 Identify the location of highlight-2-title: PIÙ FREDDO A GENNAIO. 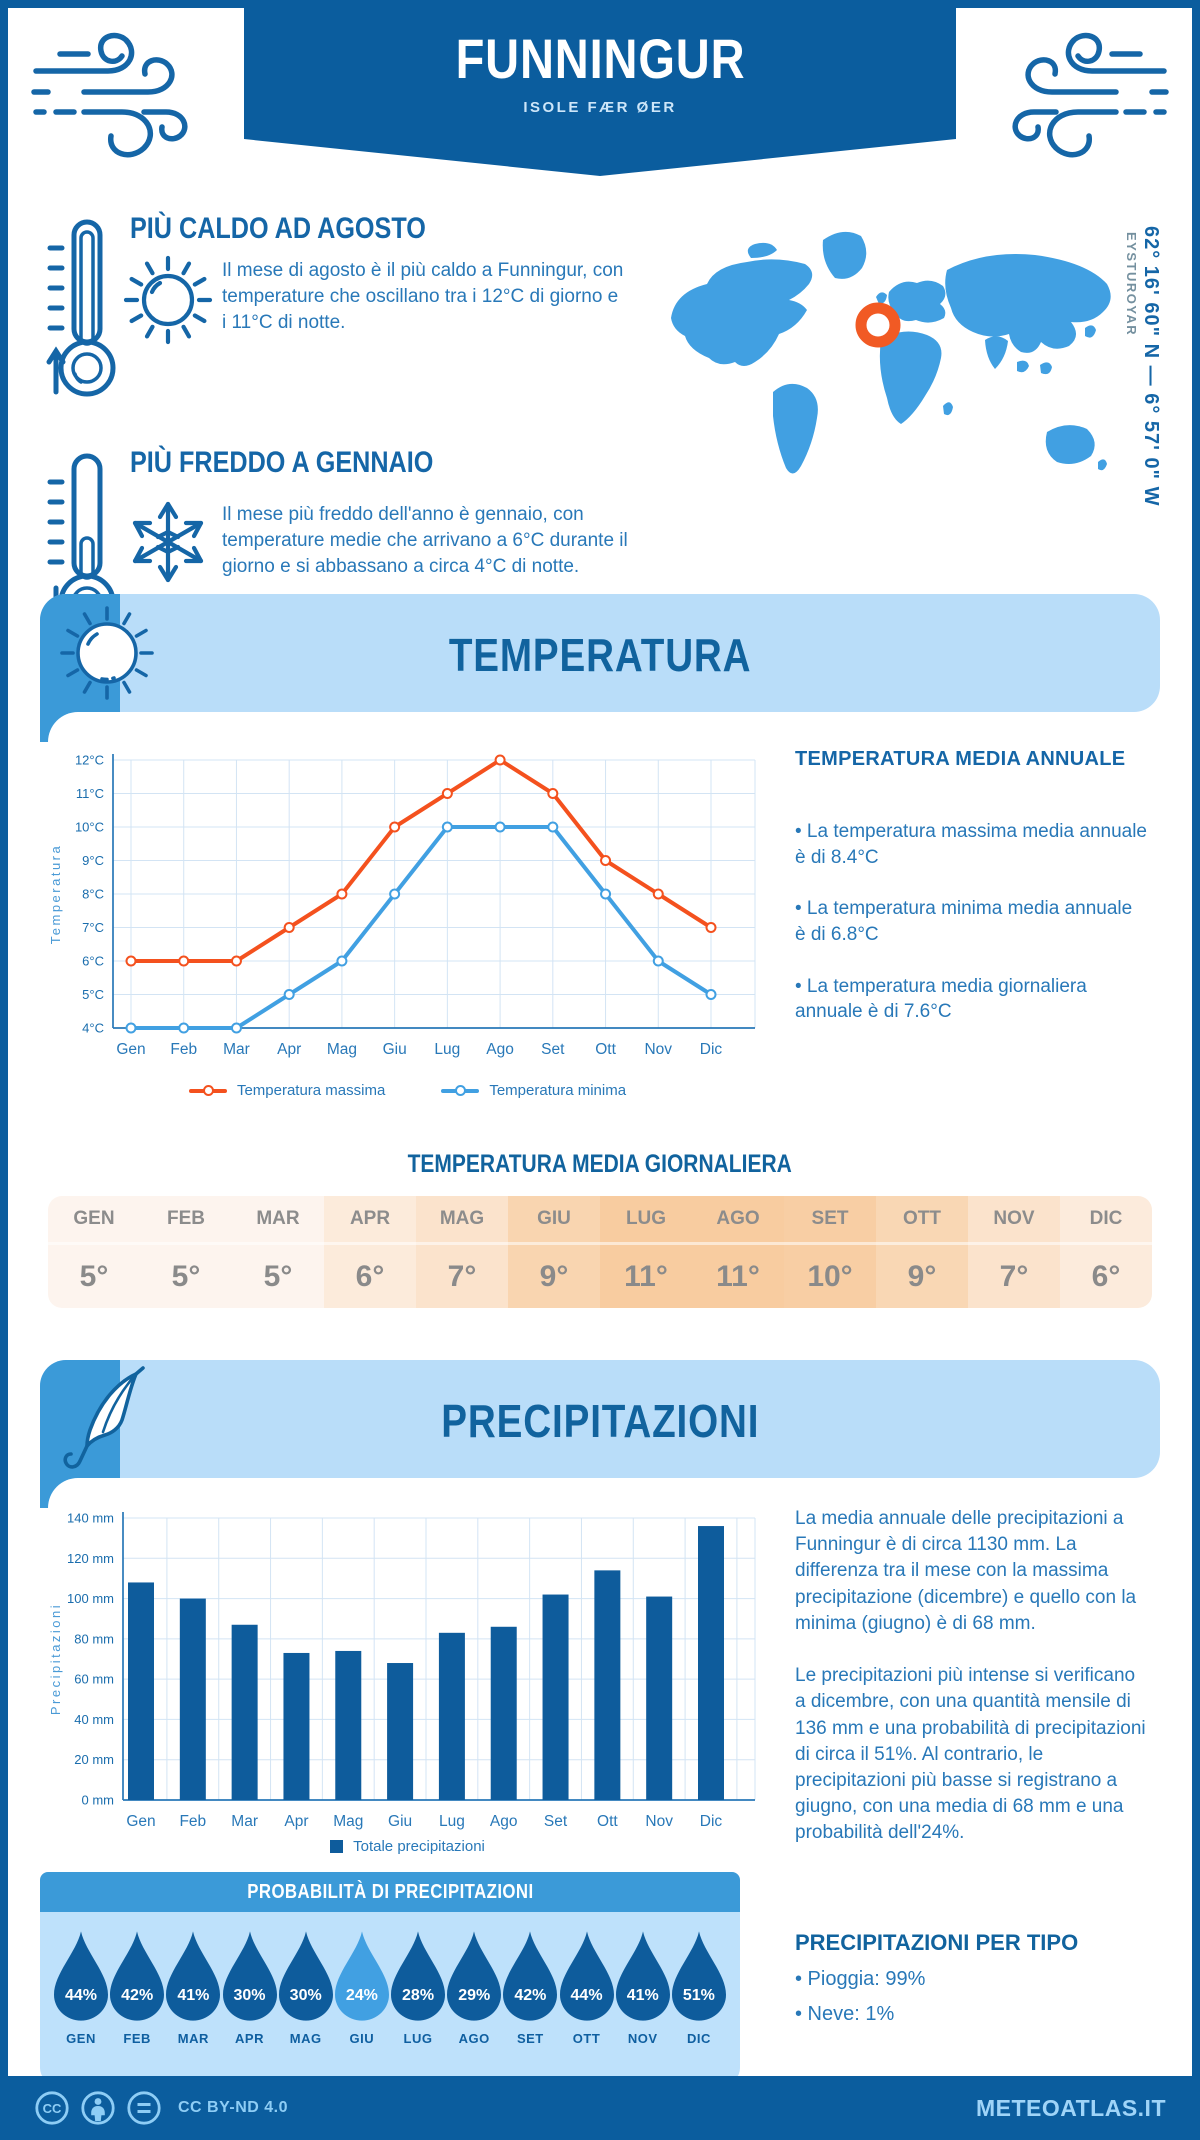
(282, 462).